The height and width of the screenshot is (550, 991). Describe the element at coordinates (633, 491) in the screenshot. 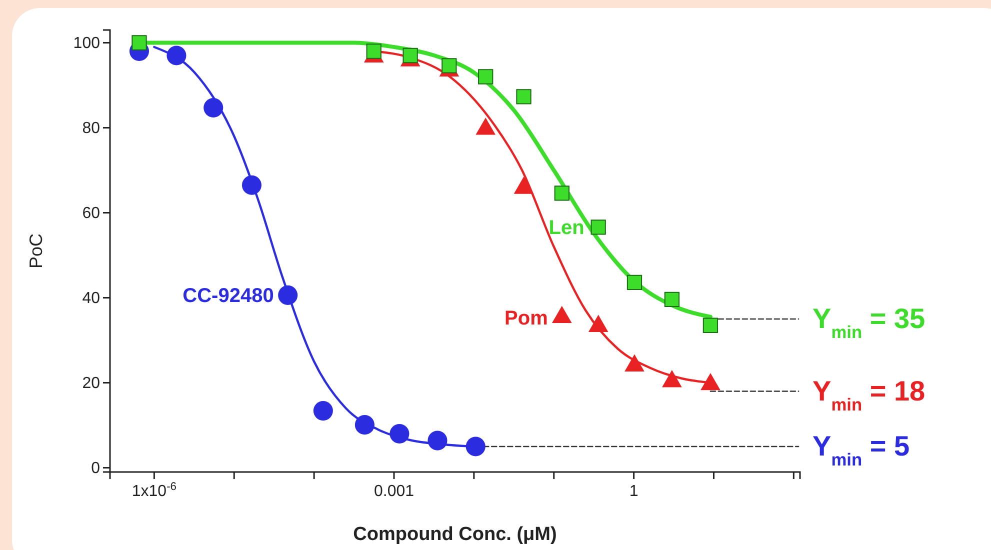

I see `x-tick-label: 1` at that location.